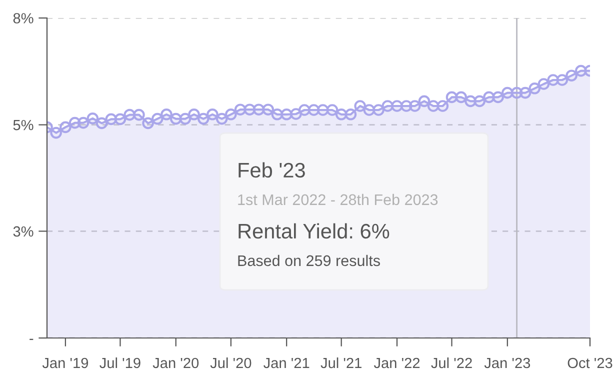 The image size is (615, 386). I want to click on annotation: Feb '23, so click(271, 170).